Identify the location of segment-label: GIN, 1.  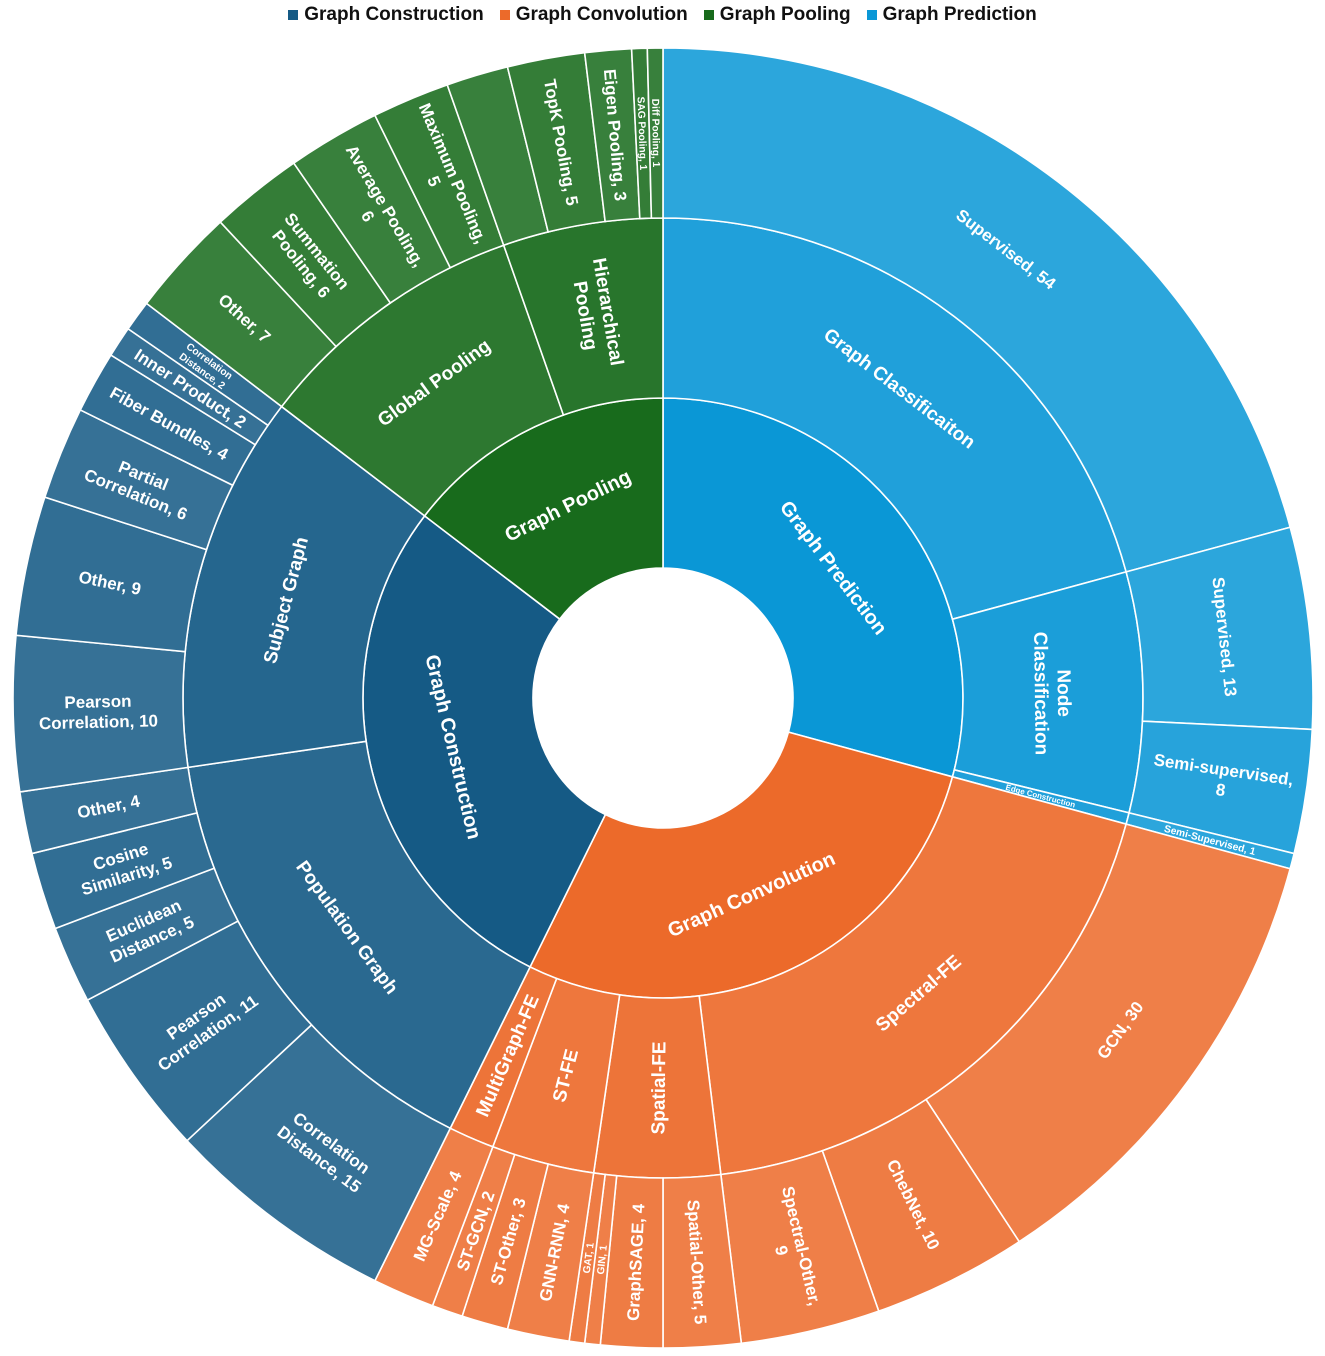
(603, 1259).